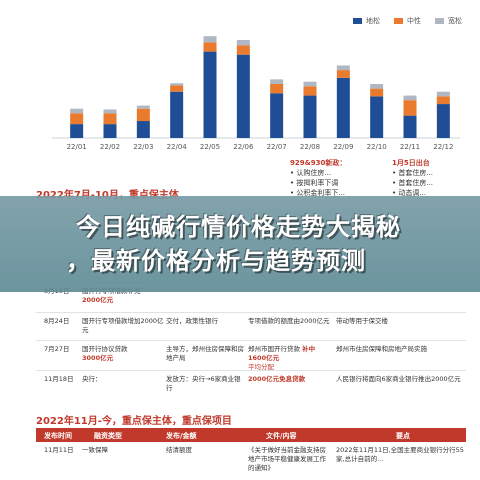 Image resolution: width=480 pixels, height=480 pixels. What do you see at coordinates (455, 21) in the screenshot?
I see `legend-label: 宽松` at bounding box center [455, 21].